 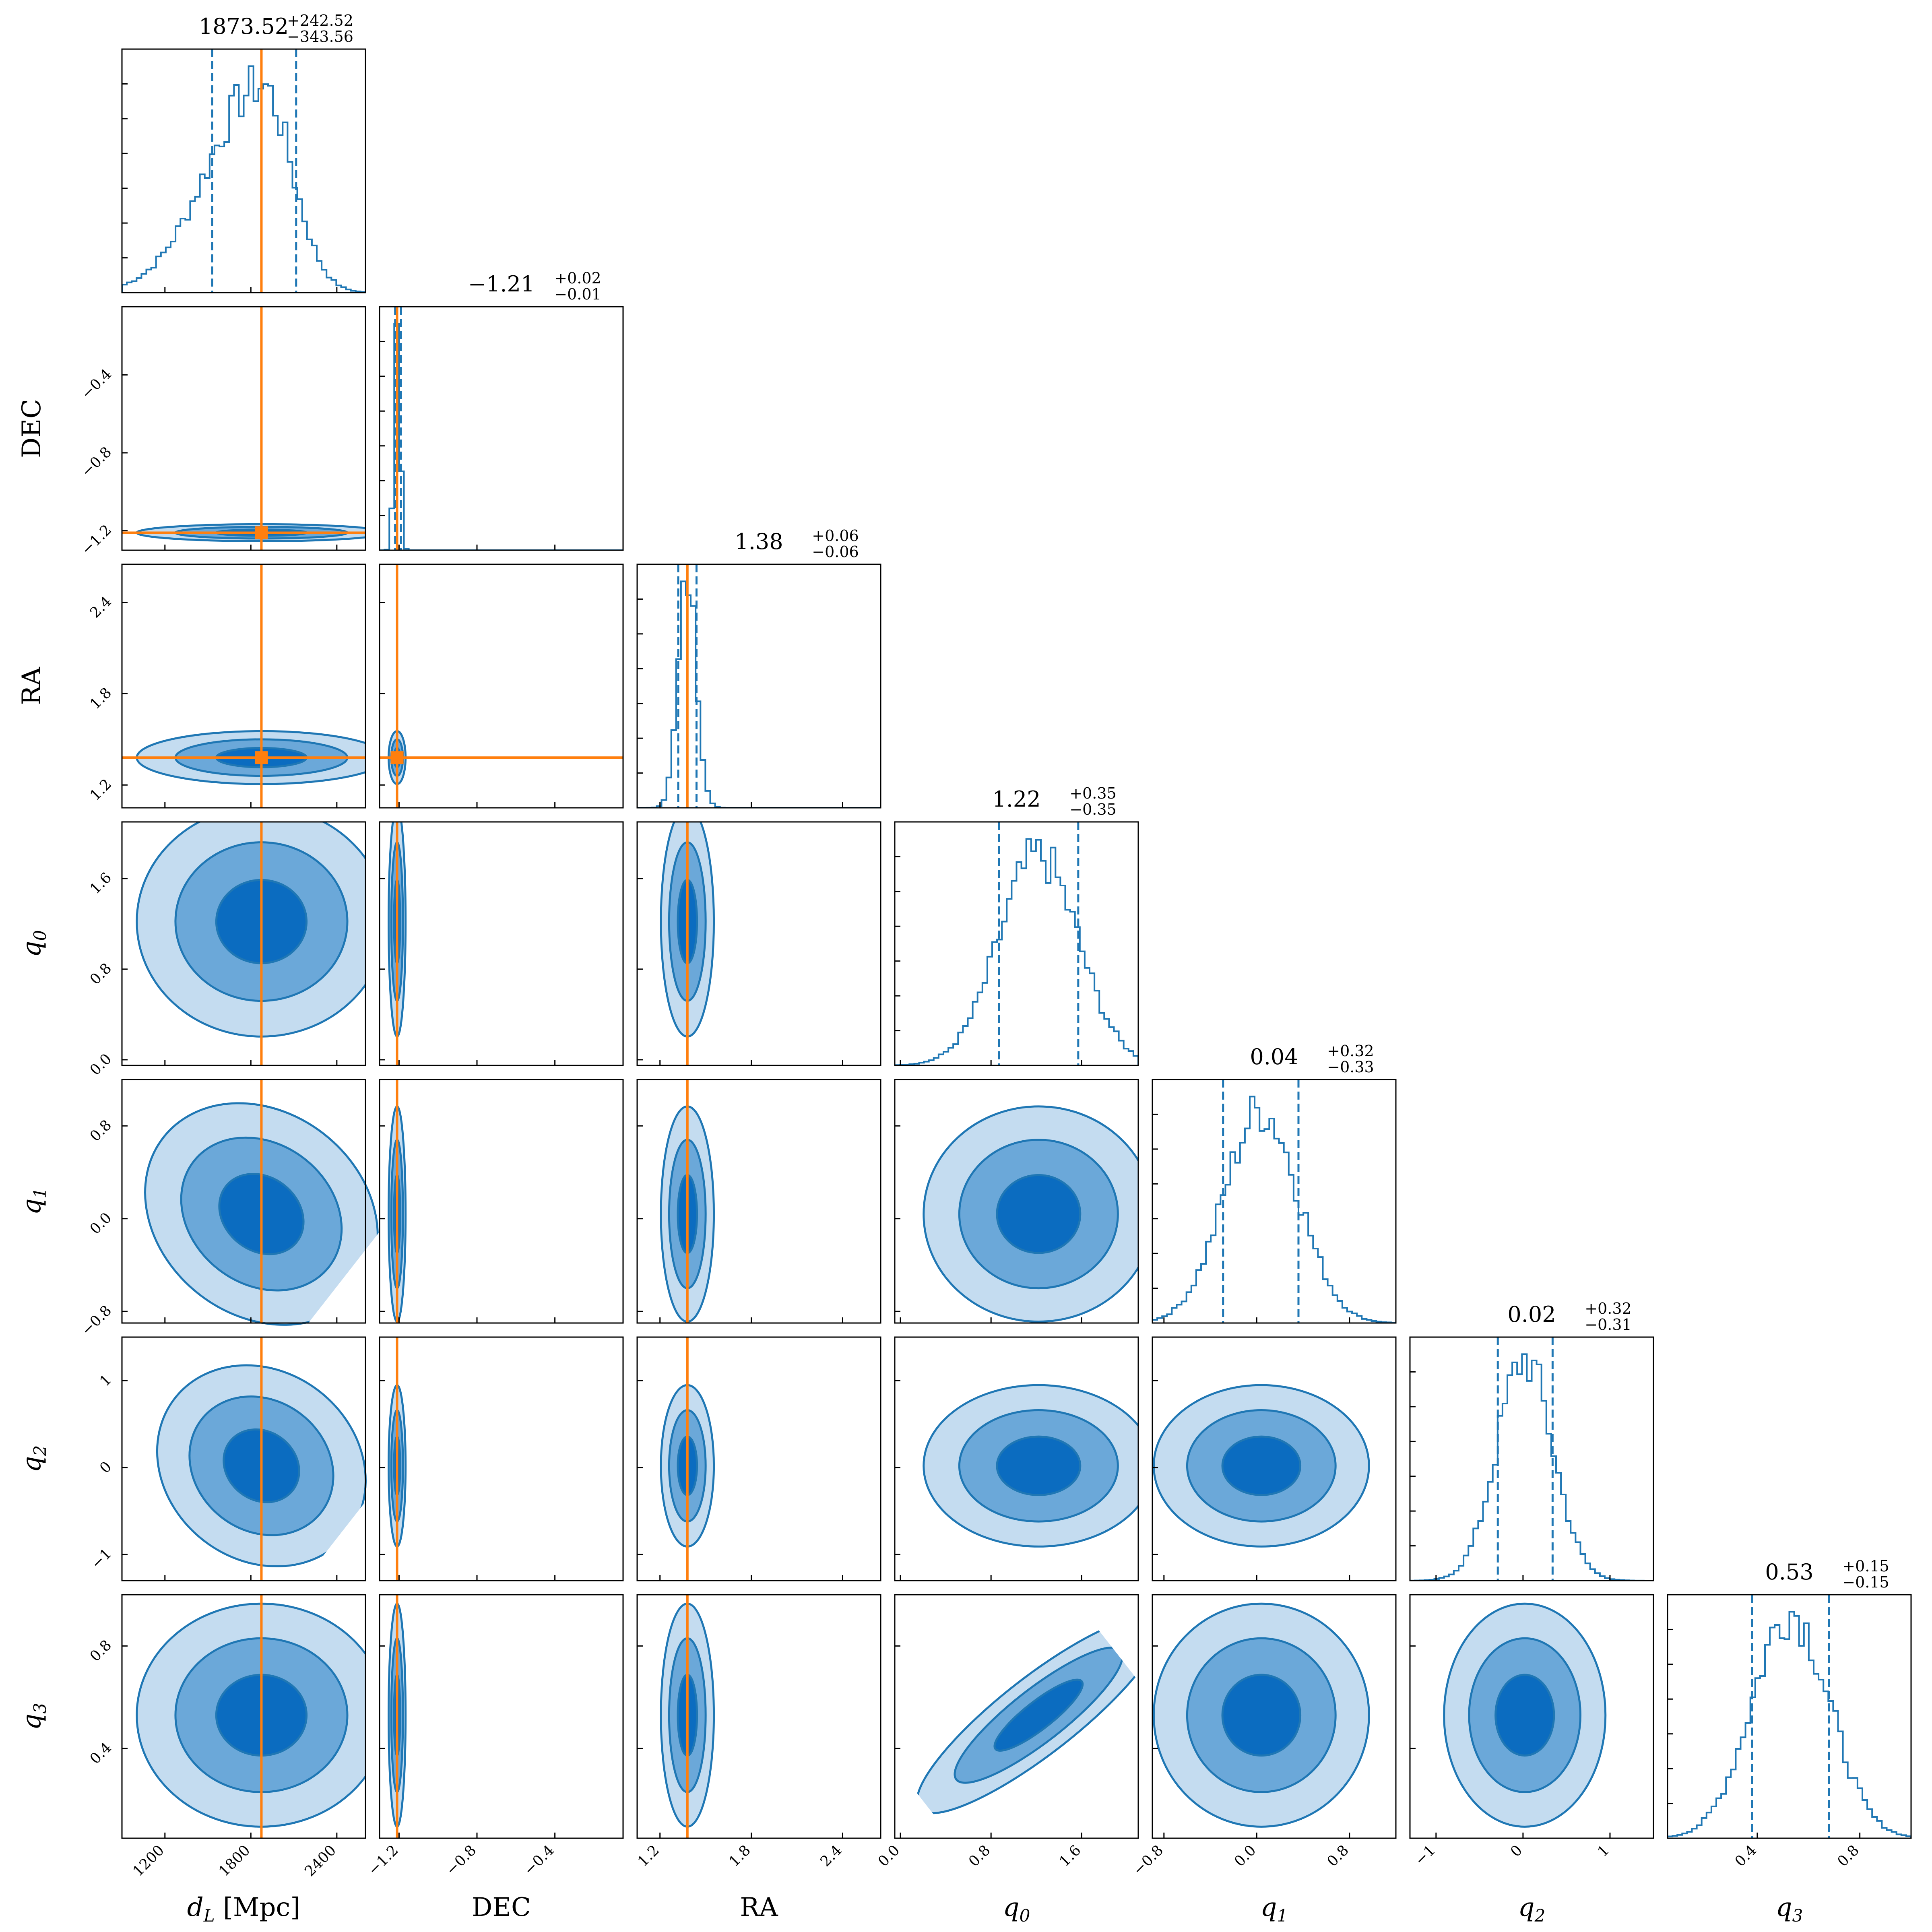 What do you see at coordinates (106, 1467) in the screenshot?
I see `y-tick-label-q2-1: 0` at bounding box center [106, 1467].